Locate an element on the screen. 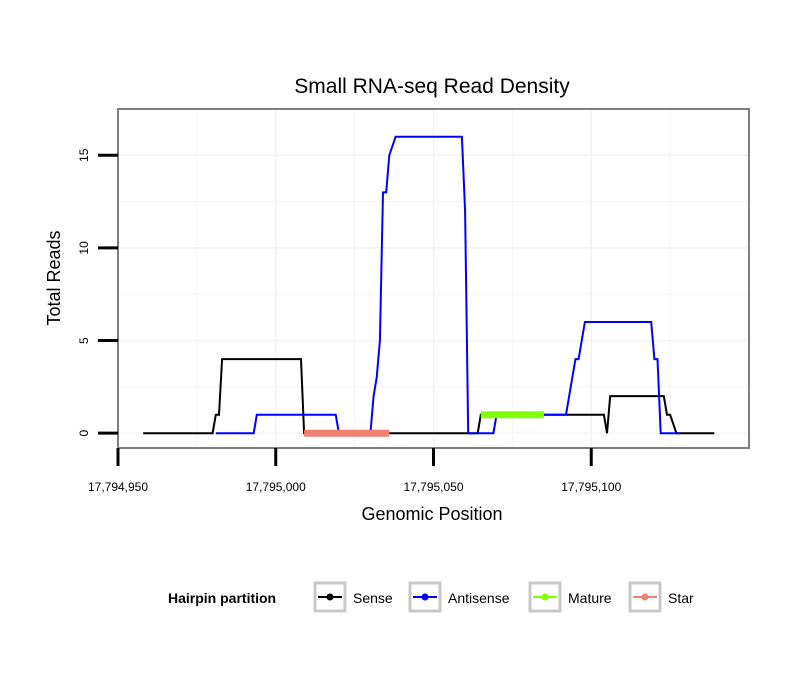 This screenshot has height=690, width=810. legend-item-mature: Mature is located at coordinates (570, 597).